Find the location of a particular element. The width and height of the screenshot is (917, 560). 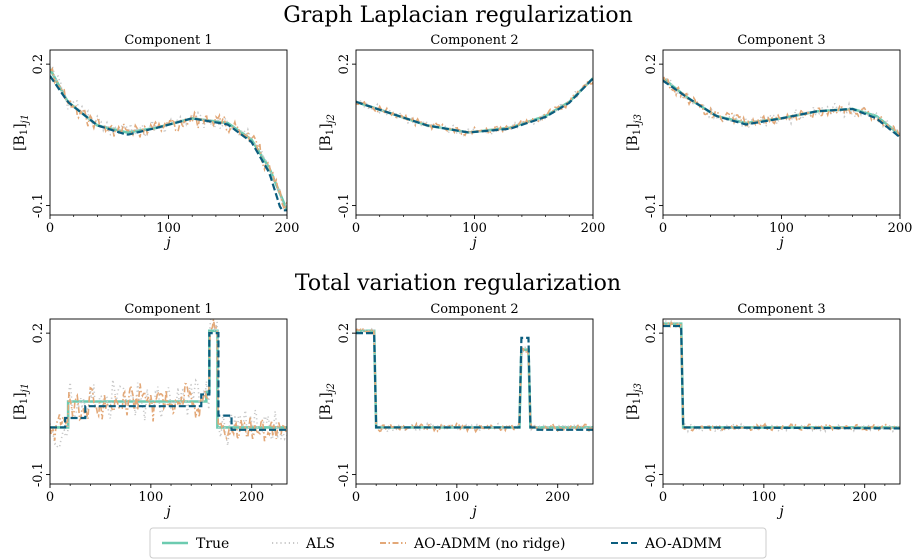

legend-item-ao-admm: AO-ADMM is located at coordinates (666, 544).